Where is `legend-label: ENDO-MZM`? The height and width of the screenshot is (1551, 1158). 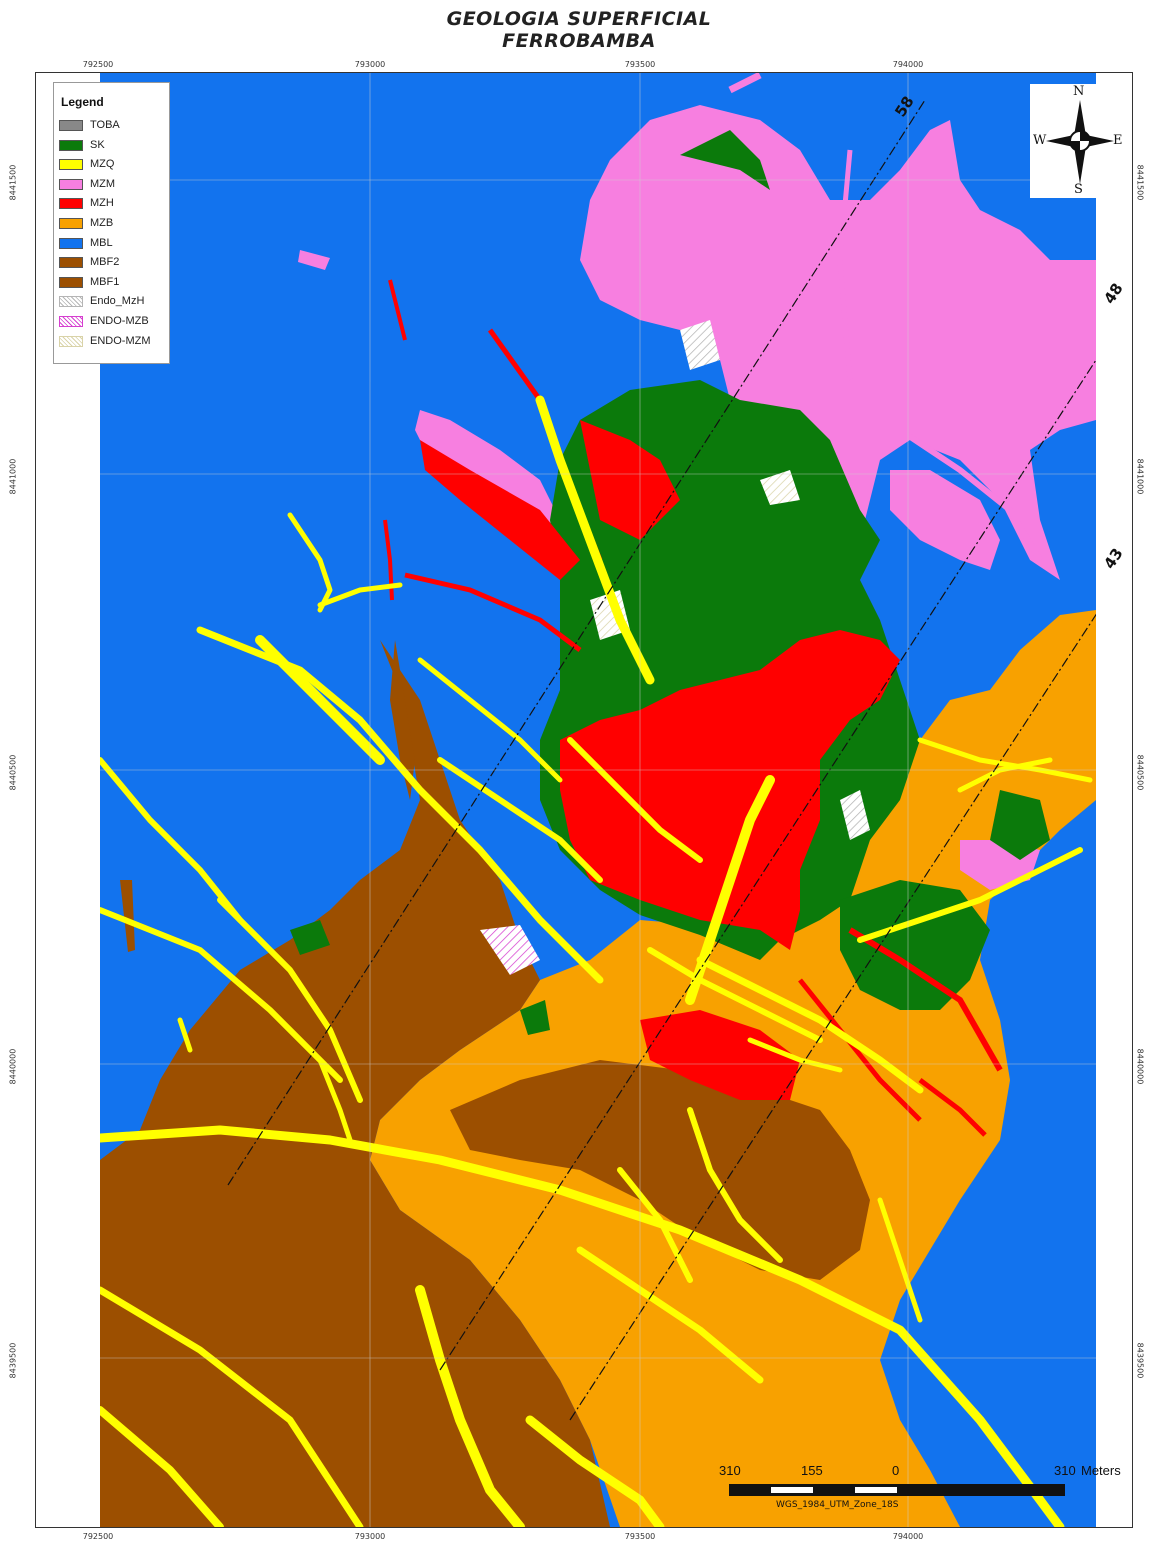 legend-label: ENDO-MZM is located at coordinates (120, 340).